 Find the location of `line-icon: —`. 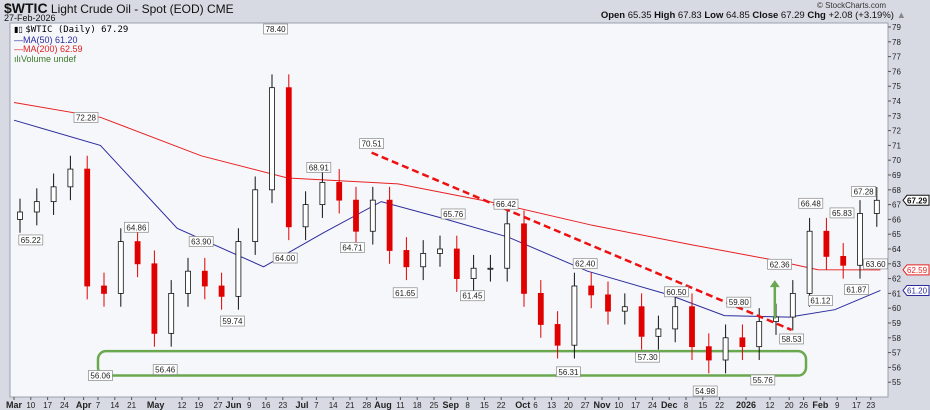

line-icon: — is located at coordinates (18, 39).